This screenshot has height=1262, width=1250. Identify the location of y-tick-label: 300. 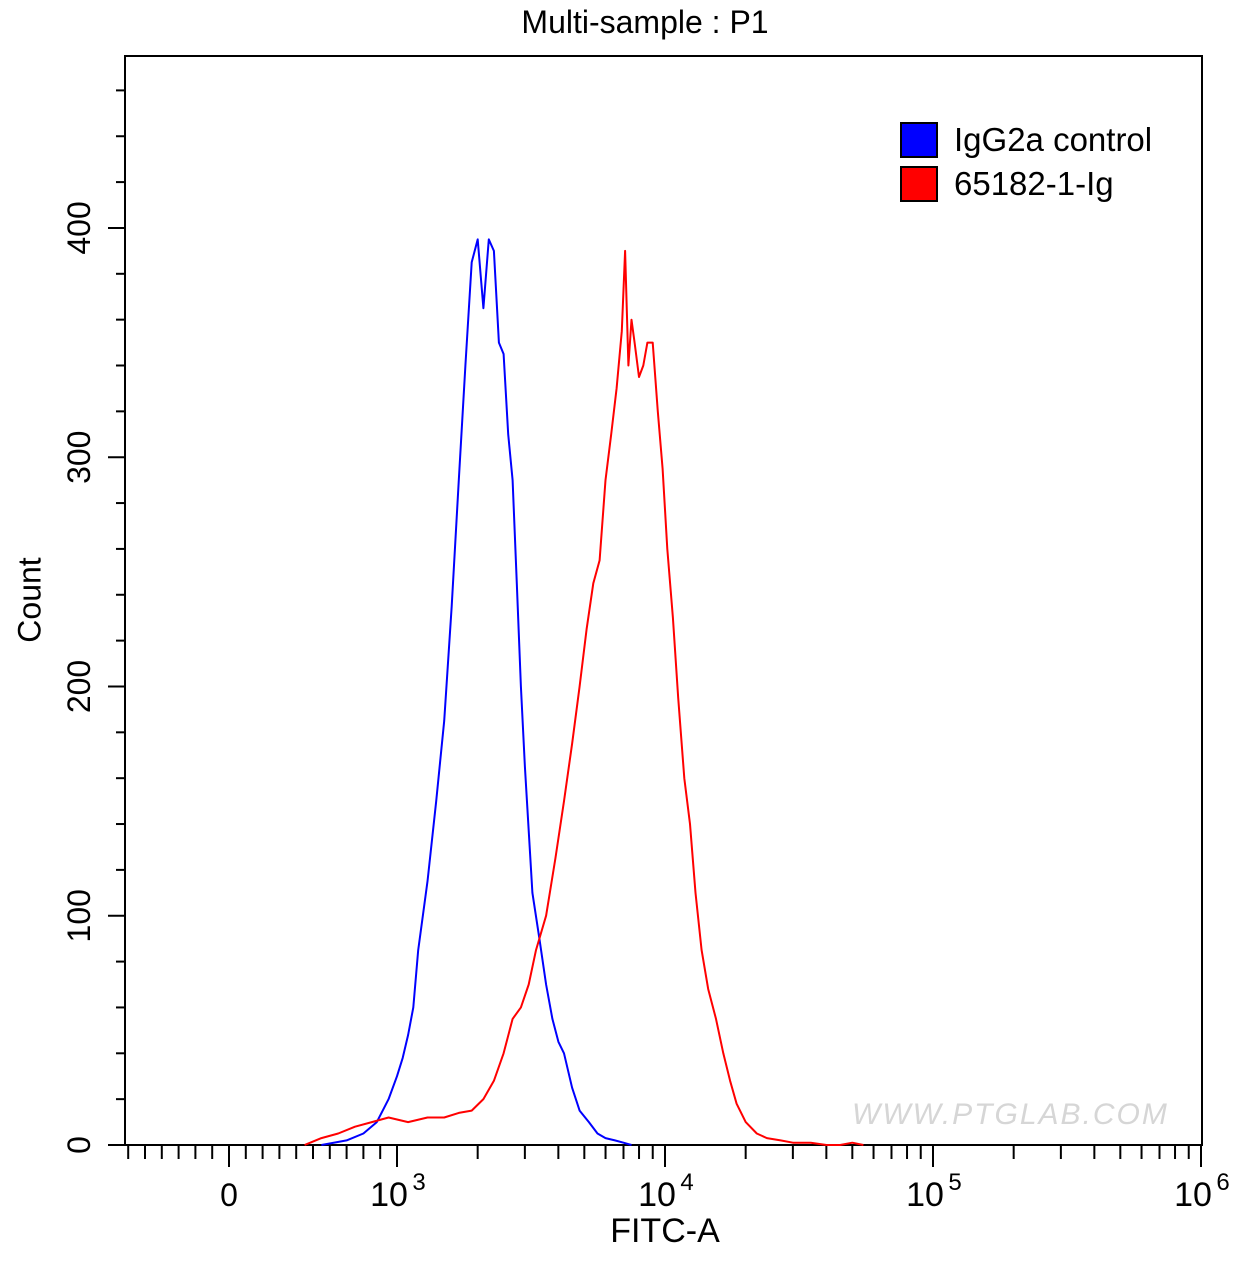
(79, 457).